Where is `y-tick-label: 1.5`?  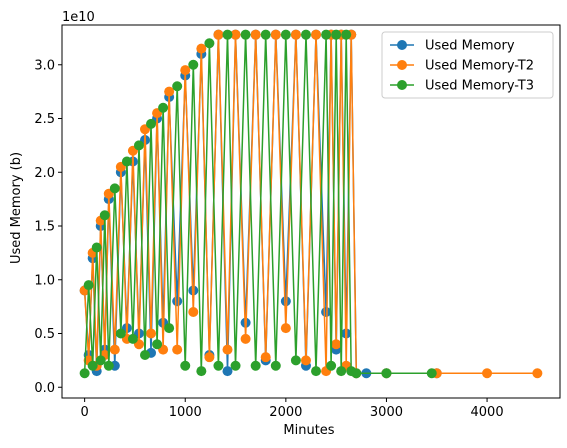 y-tick-label: 1.5 is located at coordinates (44, 227).